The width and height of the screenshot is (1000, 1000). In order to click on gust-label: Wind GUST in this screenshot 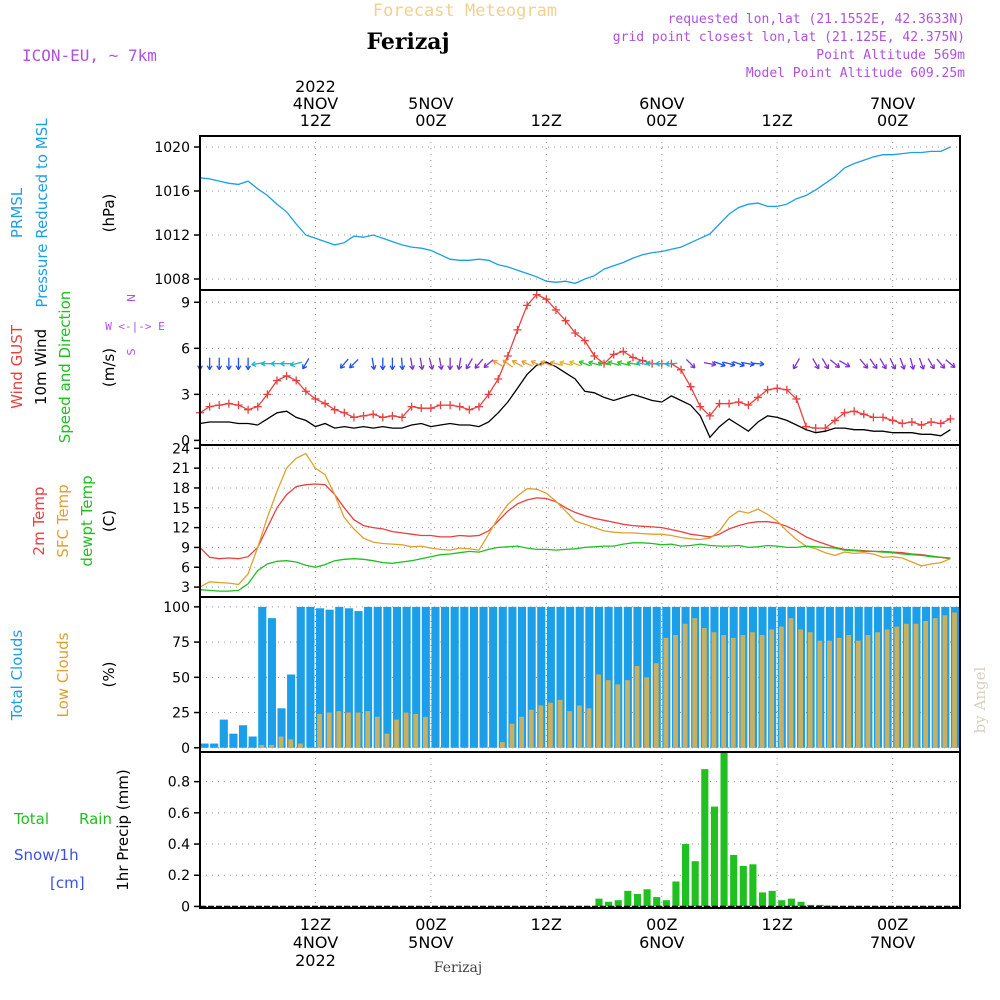, I will do `click(17, 366)`.